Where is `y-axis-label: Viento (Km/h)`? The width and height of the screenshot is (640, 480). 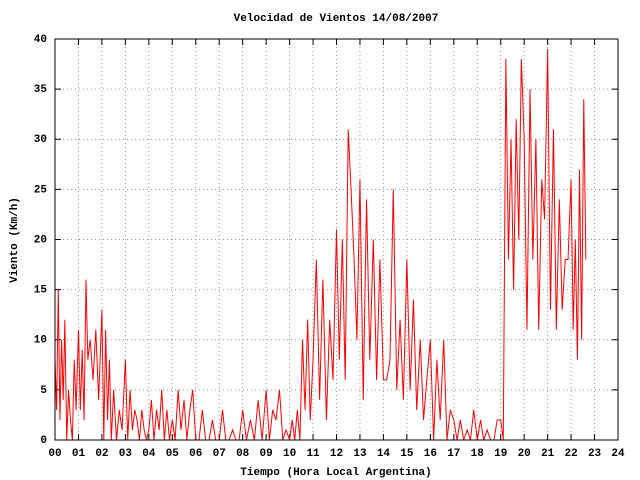
y-axis-label: Viento (Km/h) is located at coordinates (15, 240).